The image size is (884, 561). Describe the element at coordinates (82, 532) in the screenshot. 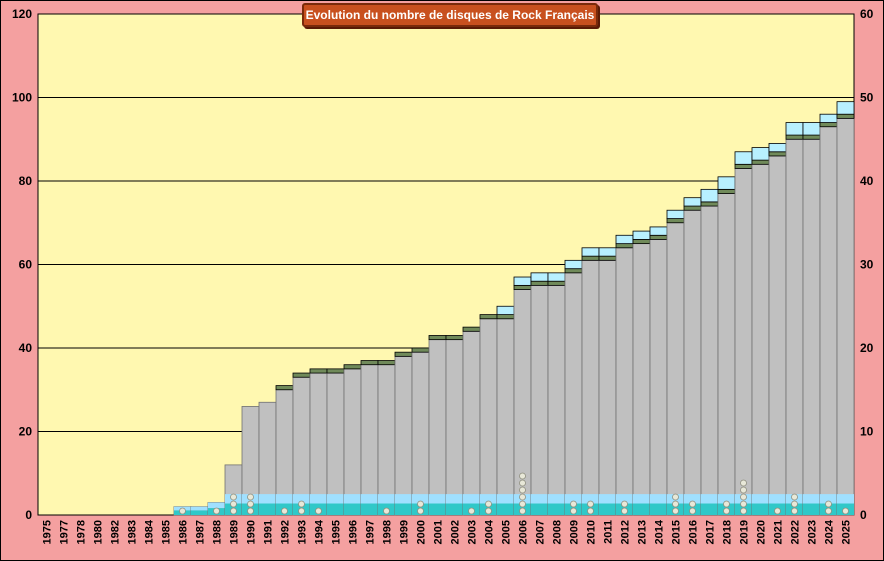

I see `x-tick-label: 1978` at that location.